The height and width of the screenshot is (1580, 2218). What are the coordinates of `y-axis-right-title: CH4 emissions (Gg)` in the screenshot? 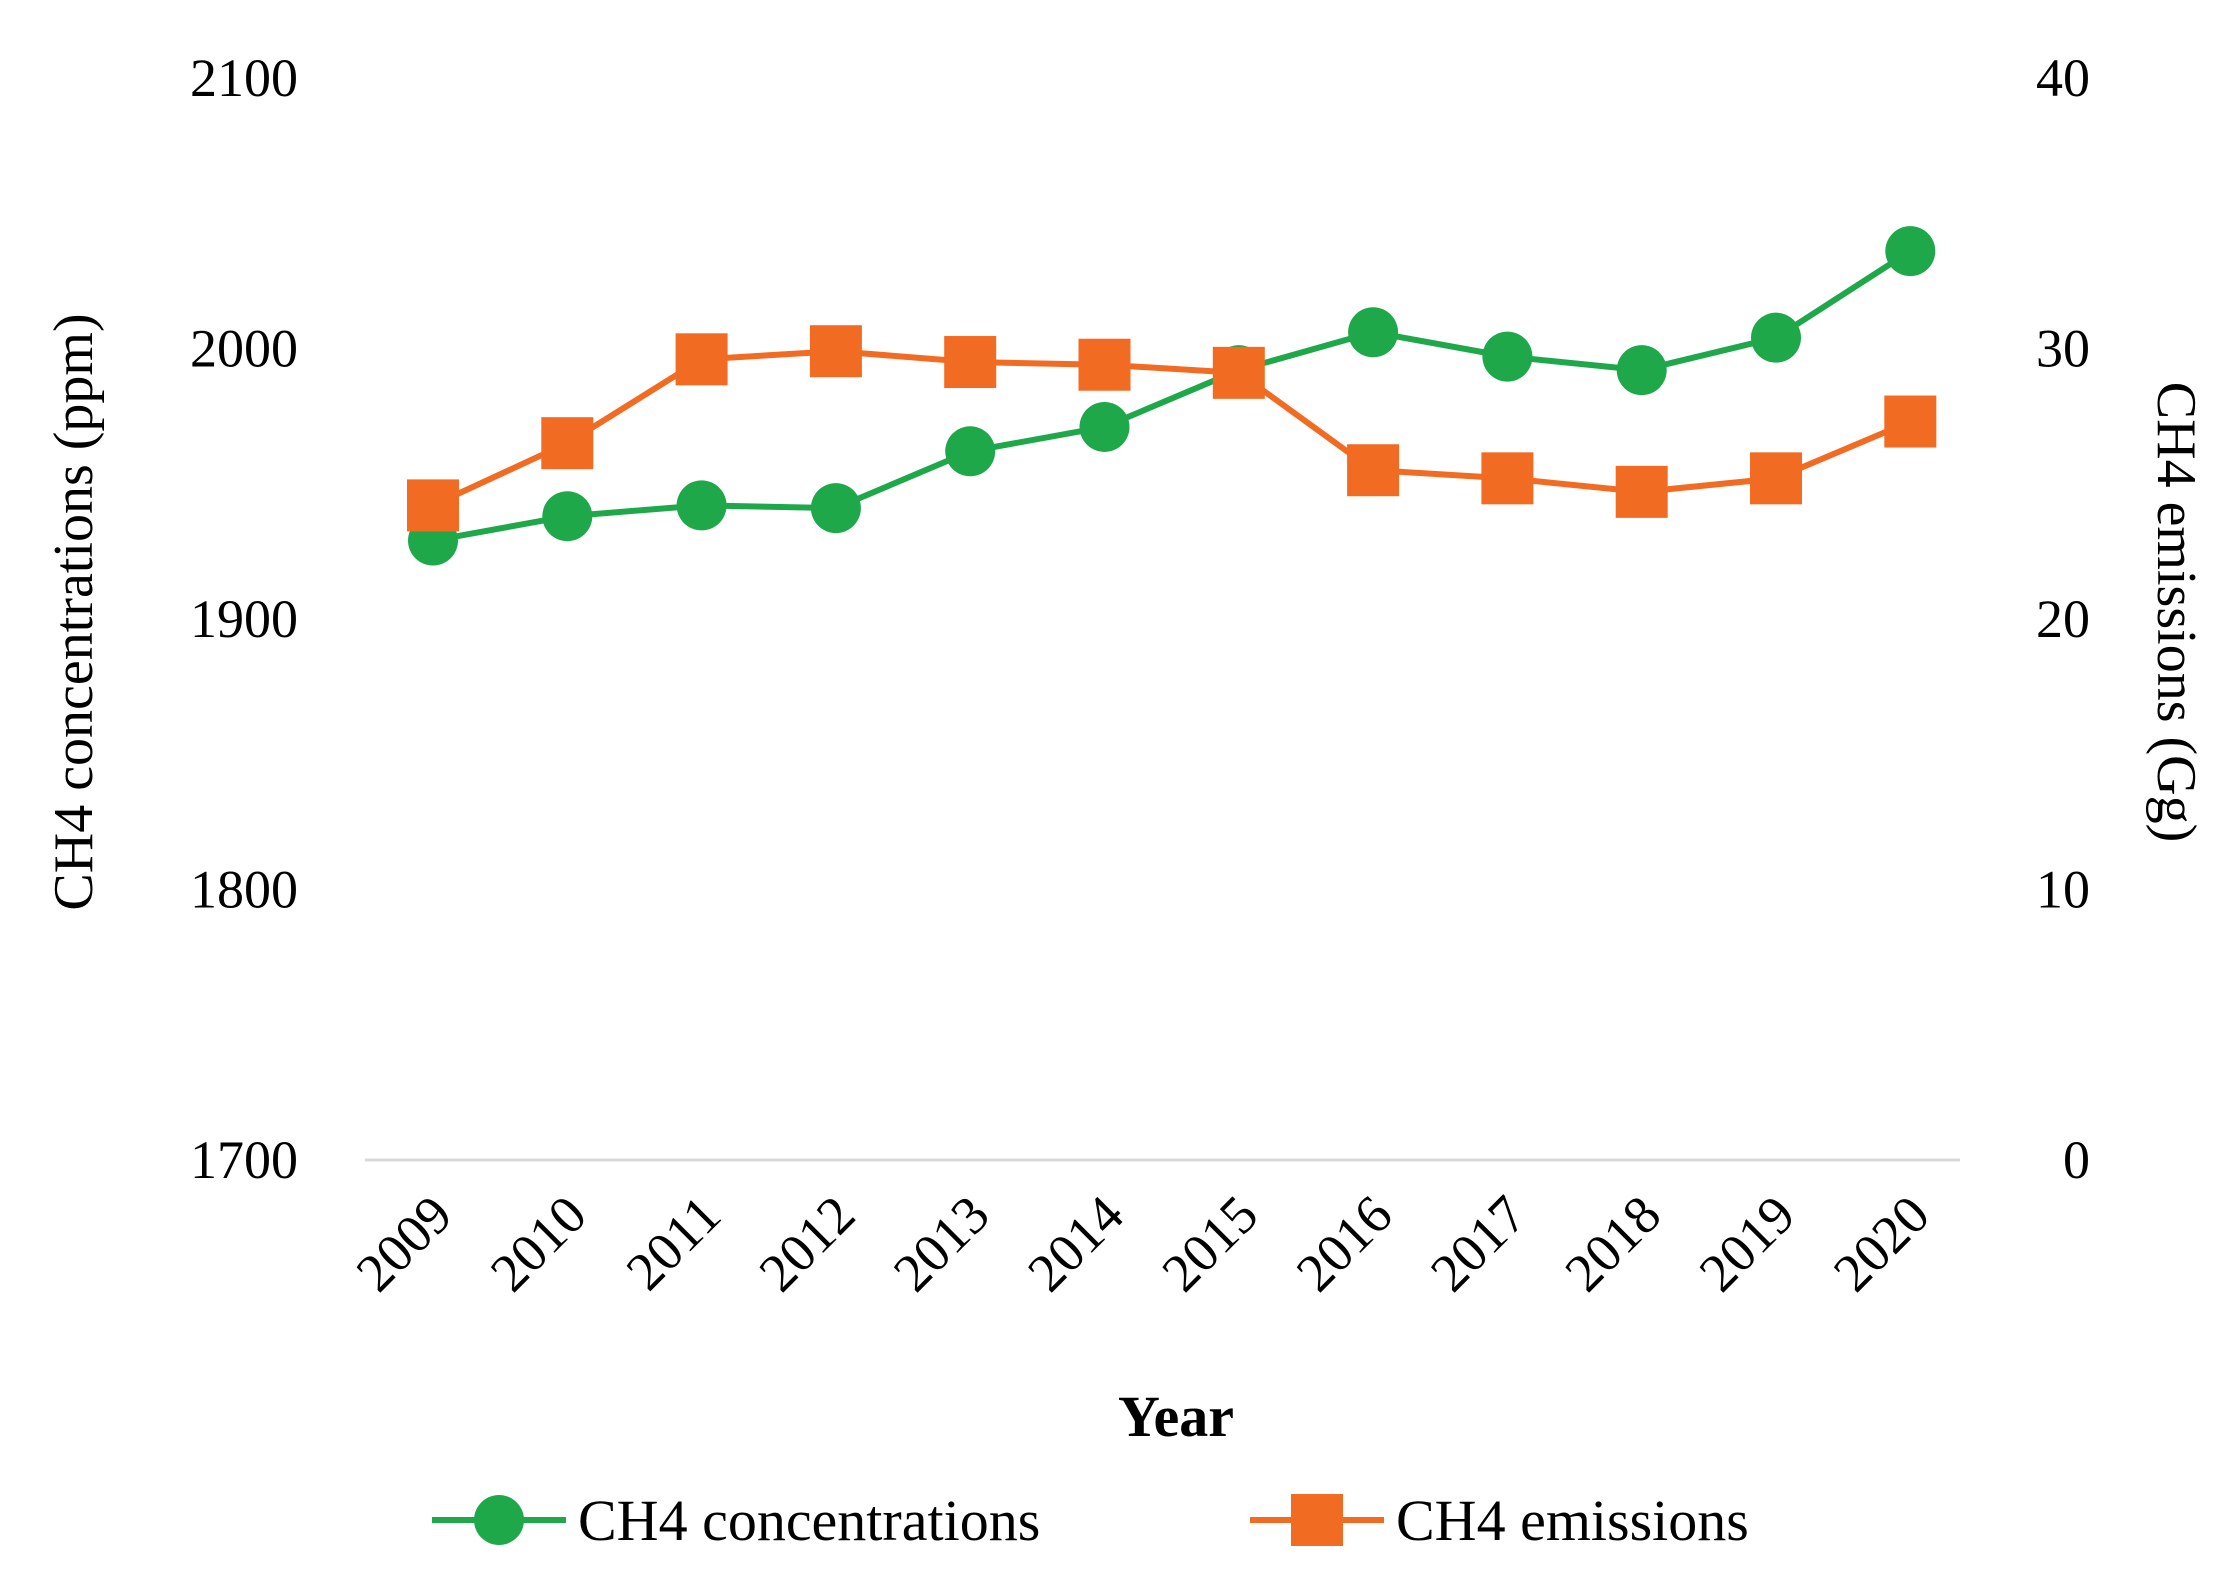 It's located at (2176, 612).